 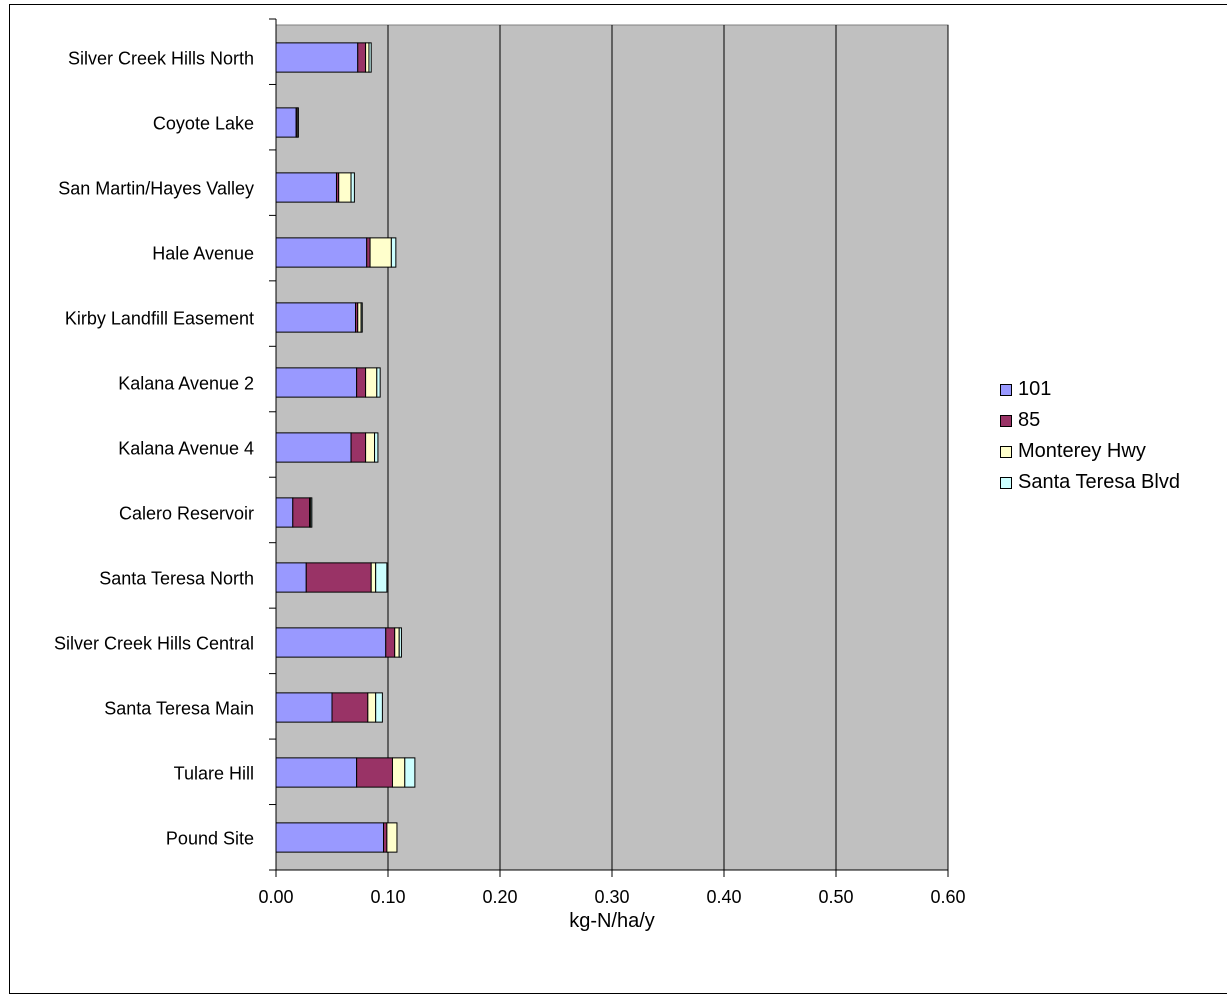 What do you see at coordinates (203, 124) in the screenshot?
I see `y-category-label: Coyote Lake` at bounding box center [203, 124].